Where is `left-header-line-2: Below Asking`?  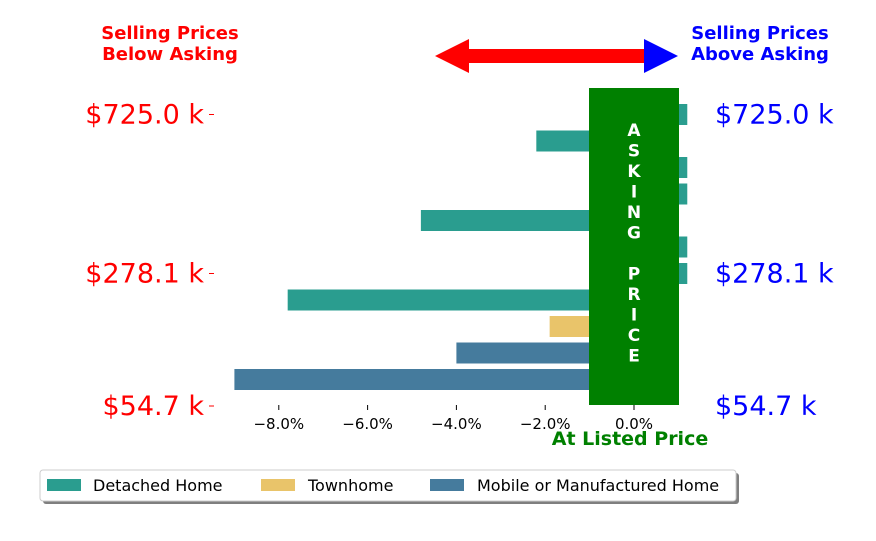
left-header-line-2: Below Asking is located at coordinates (170, 54).